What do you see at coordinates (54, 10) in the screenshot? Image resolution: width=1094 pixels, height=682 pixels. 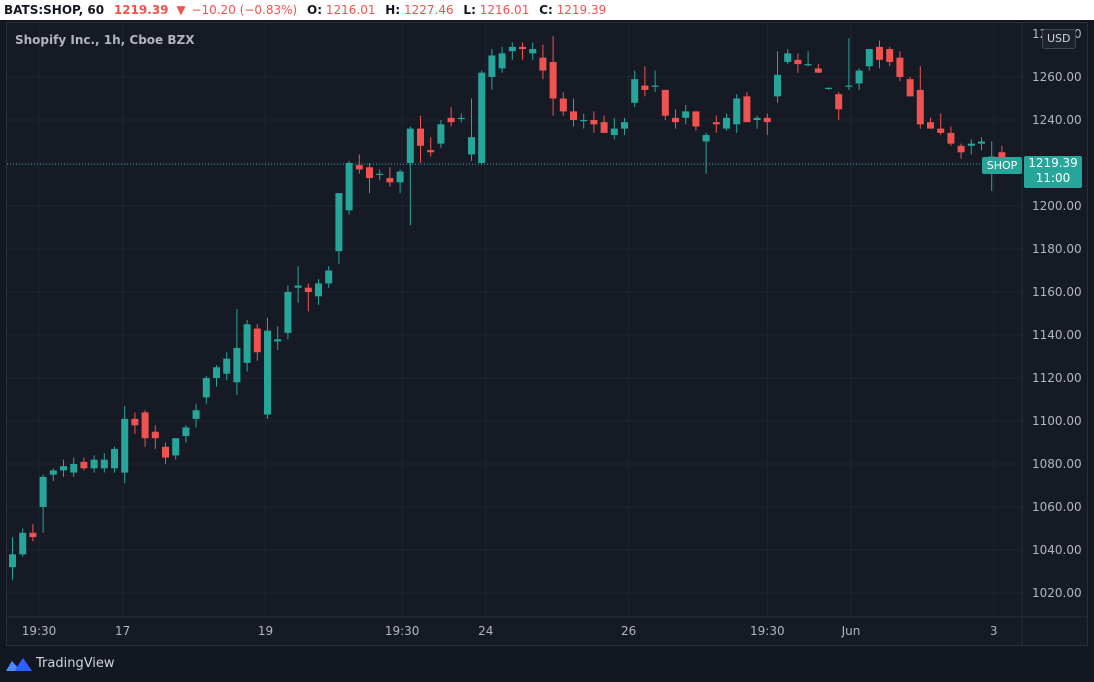 I see `symbol-name: BATS:SHOP, 60` at bounding box center [54, 10].